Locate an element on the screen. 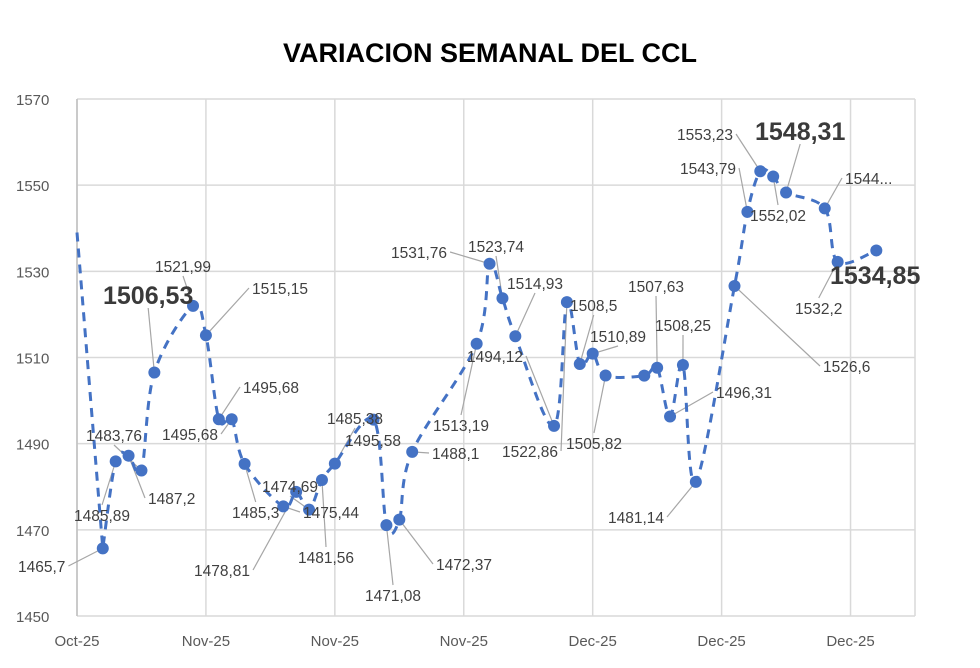  data-label: 1521,99 is located at coordinates (183, 267).